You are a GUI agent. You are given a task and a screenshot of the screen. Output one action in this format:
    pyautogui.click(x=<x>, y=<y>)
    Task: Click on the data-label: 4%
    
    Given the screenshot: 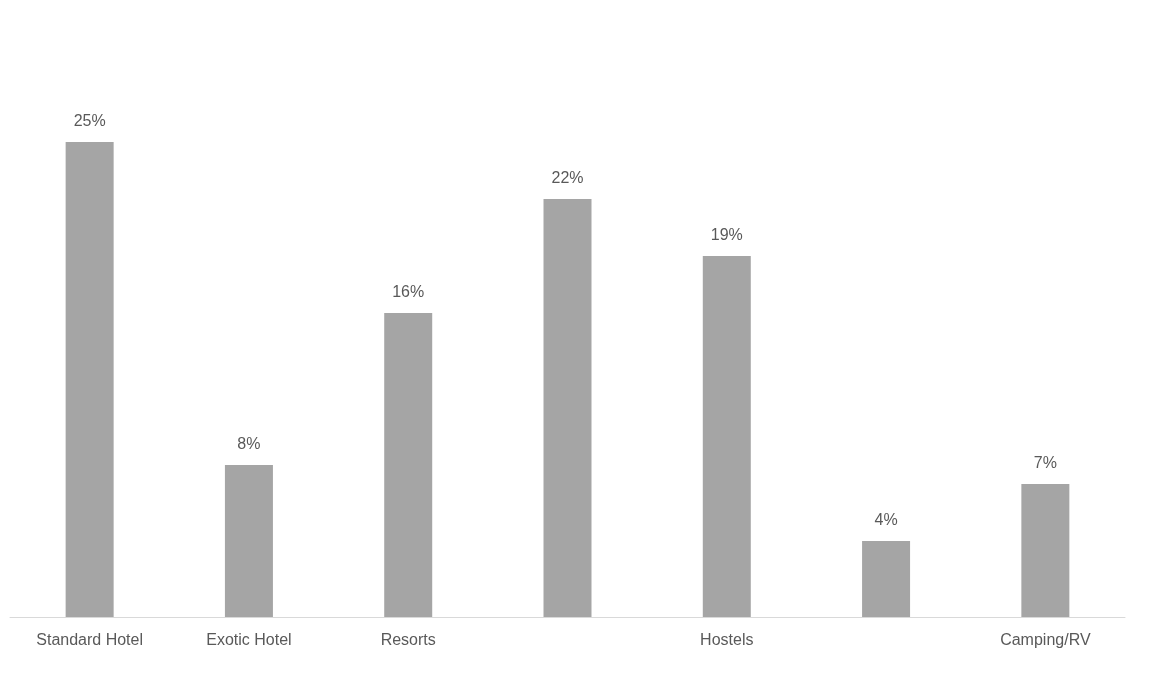 What is the action you would take?
    pyautogui.click(x=886, y=519)
    